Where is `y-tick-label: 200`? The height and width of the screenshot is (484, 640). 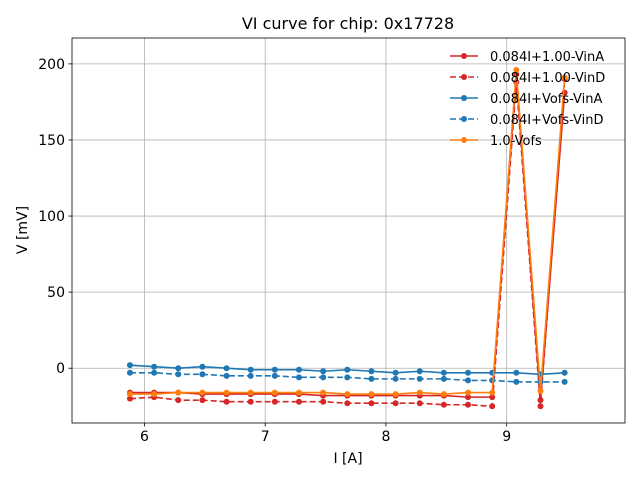
y-tick-label: 200 is located at coordinates (51, 65).